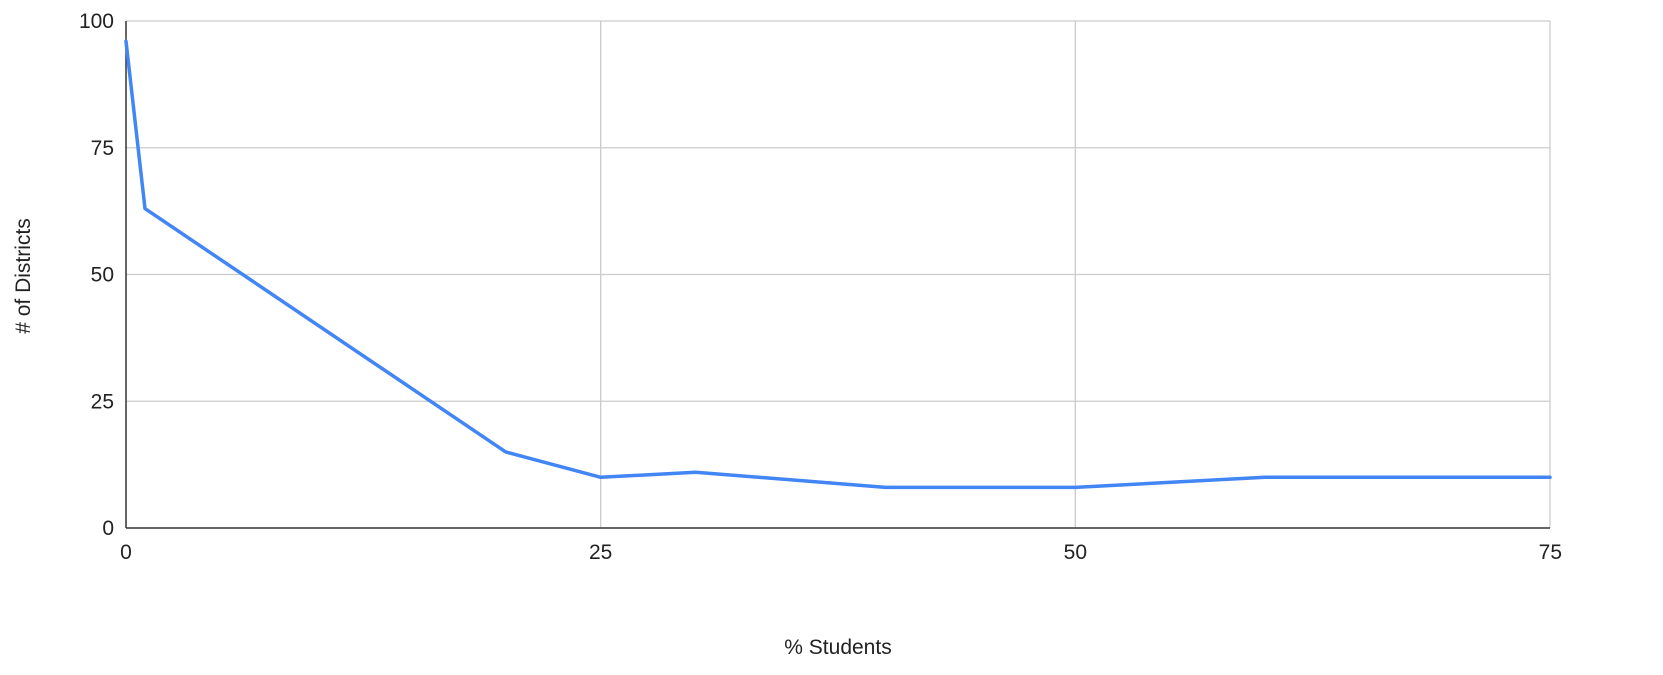 Image resolution: width=1663 pixels, height=675 pixels. I want to click on y-axis-title: # of Districts, so click(23, 276).